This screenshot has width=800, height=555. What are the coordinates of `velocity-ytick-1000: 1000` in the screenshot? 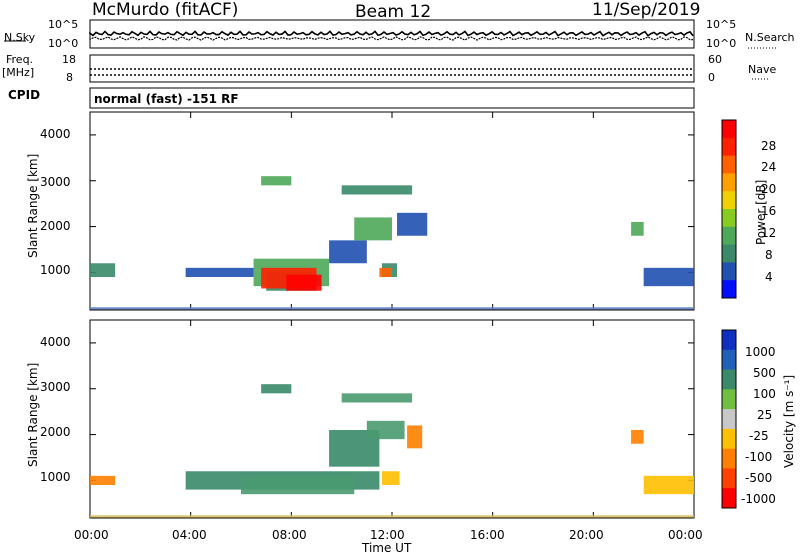 It's located at (55, 477).